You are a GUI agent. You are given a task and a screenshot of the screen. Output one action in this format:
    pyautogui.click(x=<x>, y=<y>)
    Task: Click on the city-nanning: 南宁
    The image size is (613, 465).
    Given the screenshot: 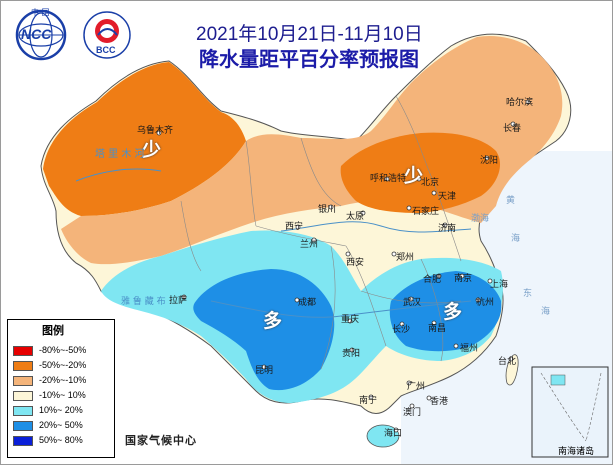 What is the action you would take?
    pyautogui.click(x=368, y=401)
    